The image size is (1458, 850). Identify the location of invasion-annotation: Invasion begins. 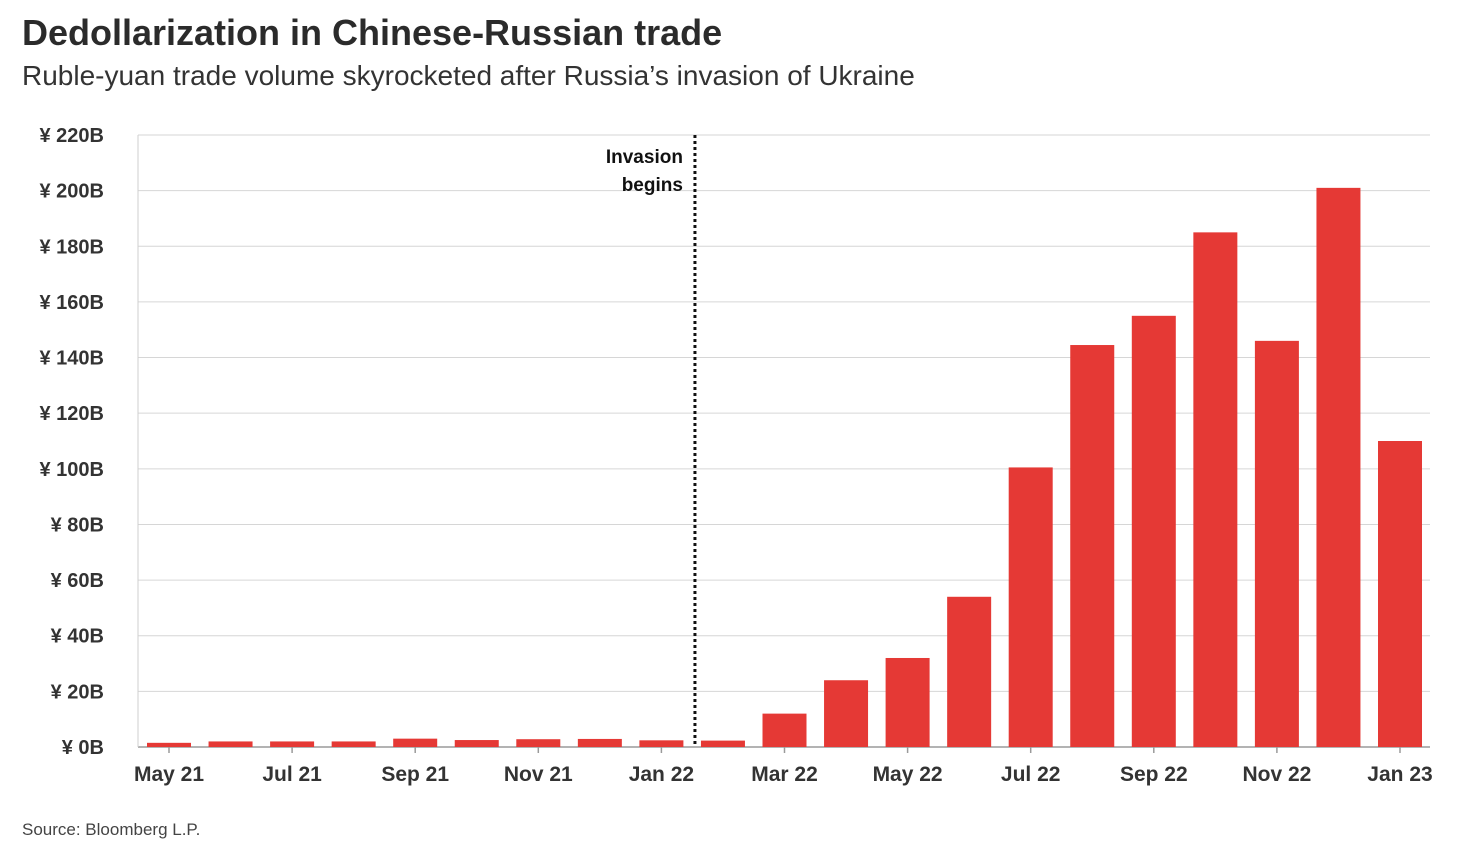
(651, 441).